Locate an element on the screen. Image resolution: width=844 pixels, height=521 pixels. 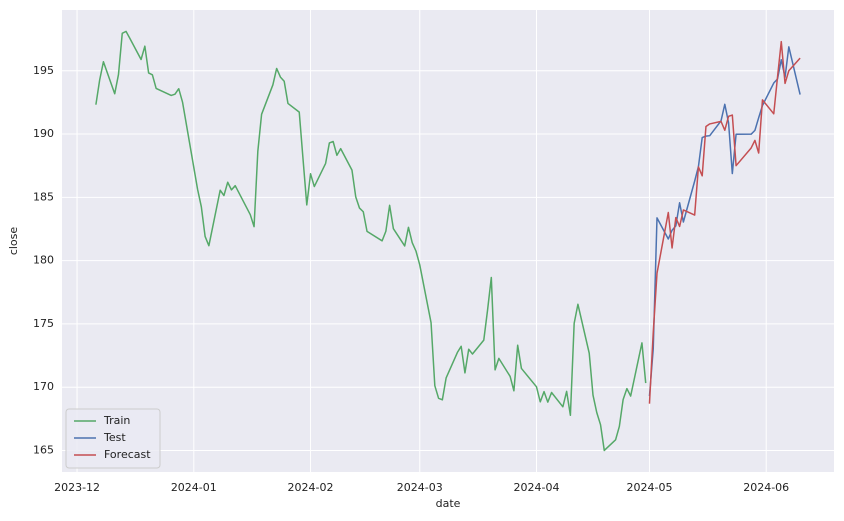
x-tick-label: 2024-01 is located at coordinates (194, 487).